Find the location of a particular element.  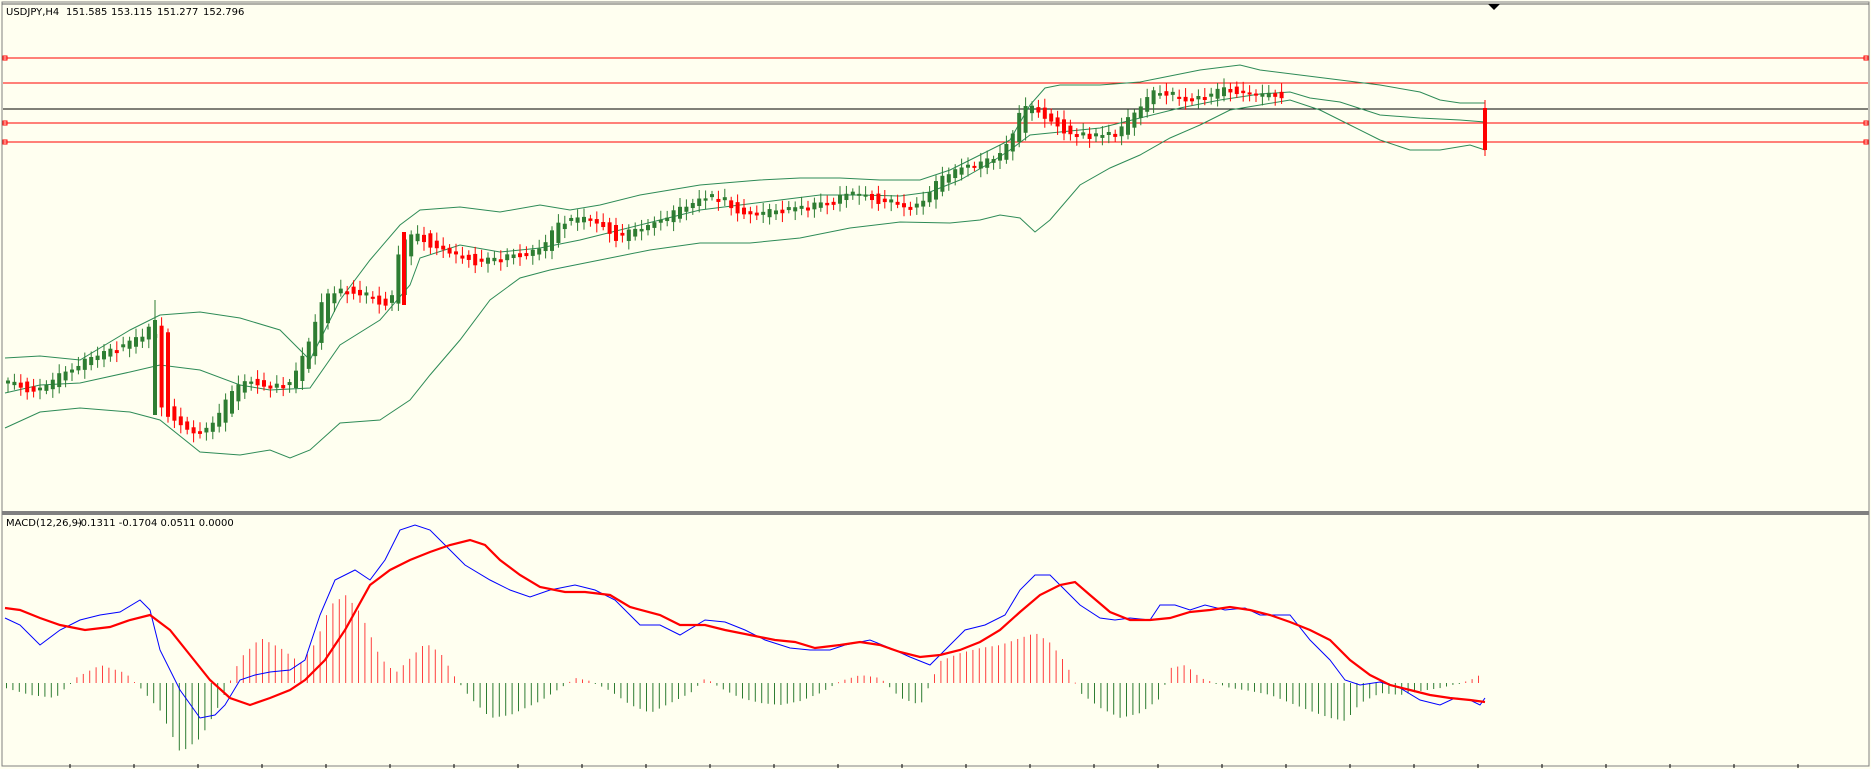

level-handle-right is located at coordinates (1866, 123).